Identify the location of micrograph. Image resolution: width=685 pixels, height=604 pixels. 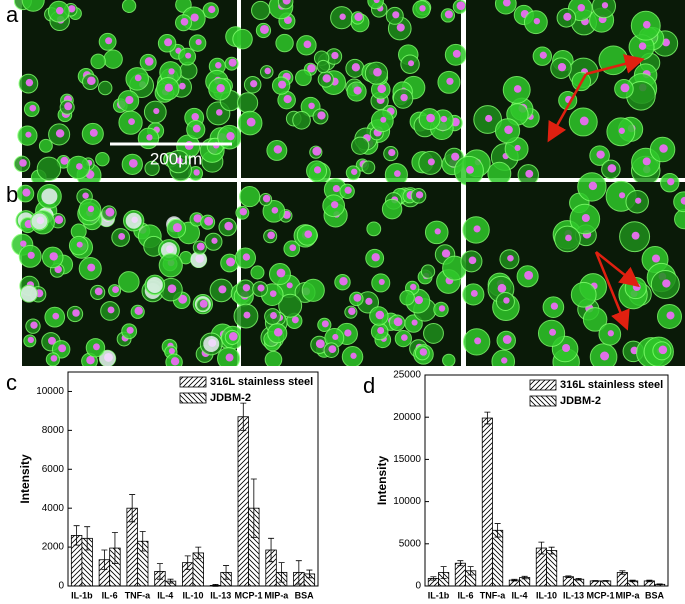
(349, 271).